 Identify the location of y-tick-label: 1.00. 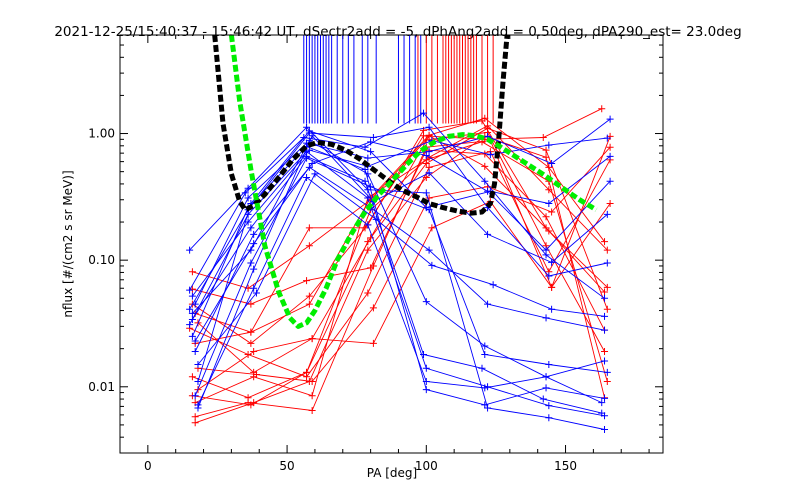
(101, 134).